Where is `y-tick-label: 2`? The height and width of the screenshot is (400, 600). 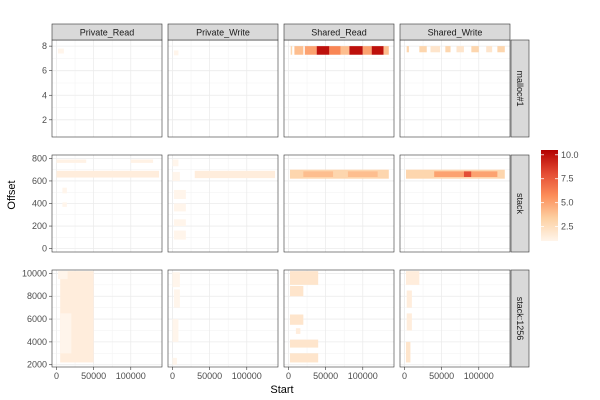 y-tick-label: 2 is located at coordinates (44, 120).